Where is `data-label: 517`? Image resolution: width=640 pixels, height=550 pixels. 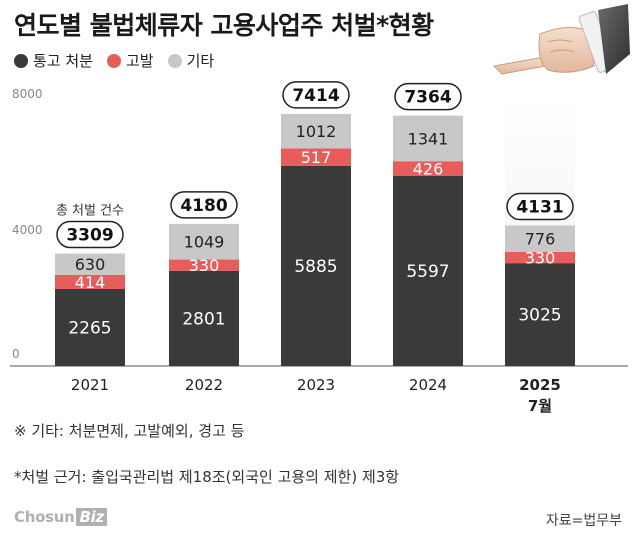 data-label: 517 is located at coordinates (316, 157).